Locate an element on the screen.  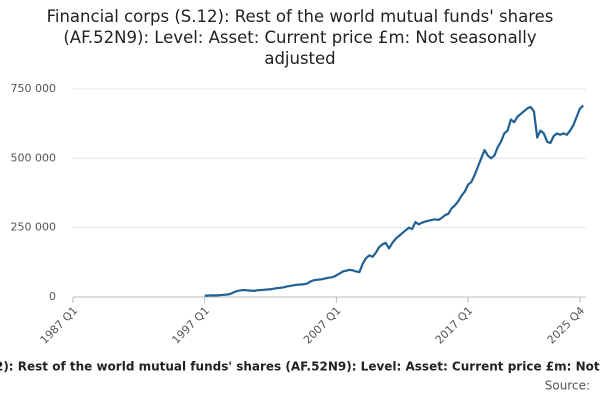
x-tick-label: 1987 Q1 is located at coordinates (59, 325).